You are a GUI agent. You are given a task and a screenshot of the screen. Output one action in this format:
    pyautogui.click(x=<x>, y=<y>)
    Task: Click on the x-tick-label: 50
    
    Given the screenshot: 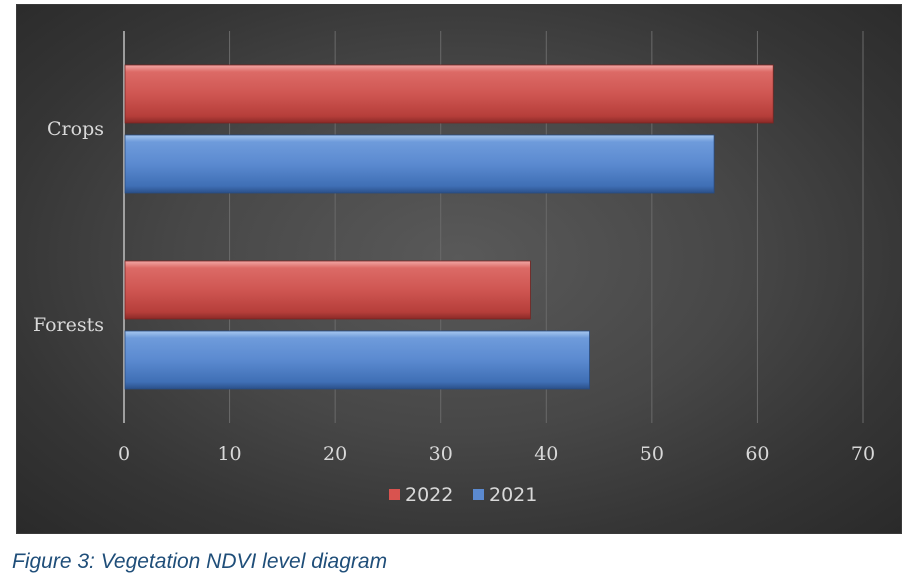 What is the action you would take?
    pyautogui.click(x=652, y=454)
    